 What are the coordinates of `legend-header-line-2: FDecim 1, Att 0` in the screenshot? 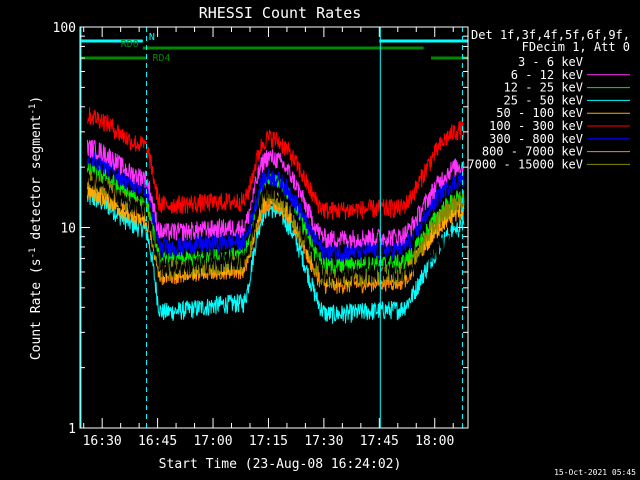 It's located at (576, 47).